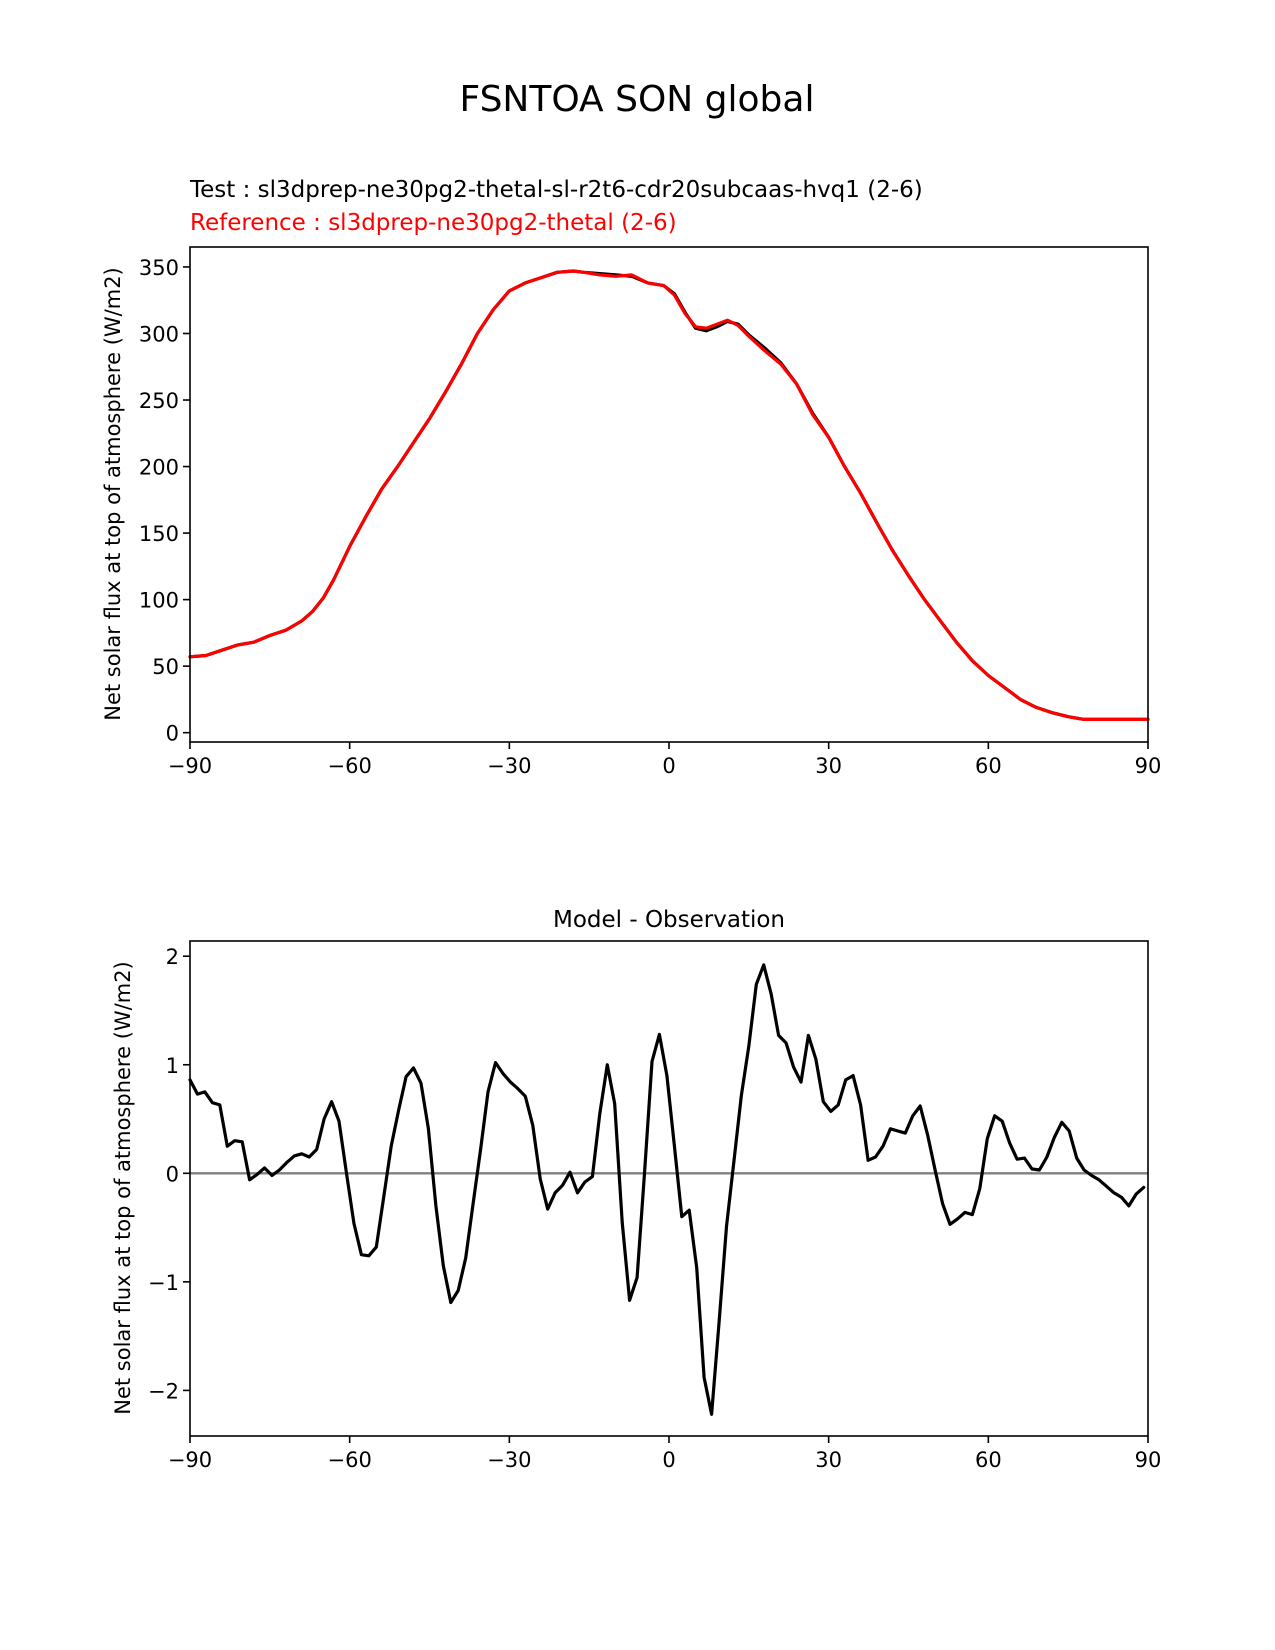 The image size is (1275, 1650). I want to click on y-tick-label: 50, so click(165, 667).